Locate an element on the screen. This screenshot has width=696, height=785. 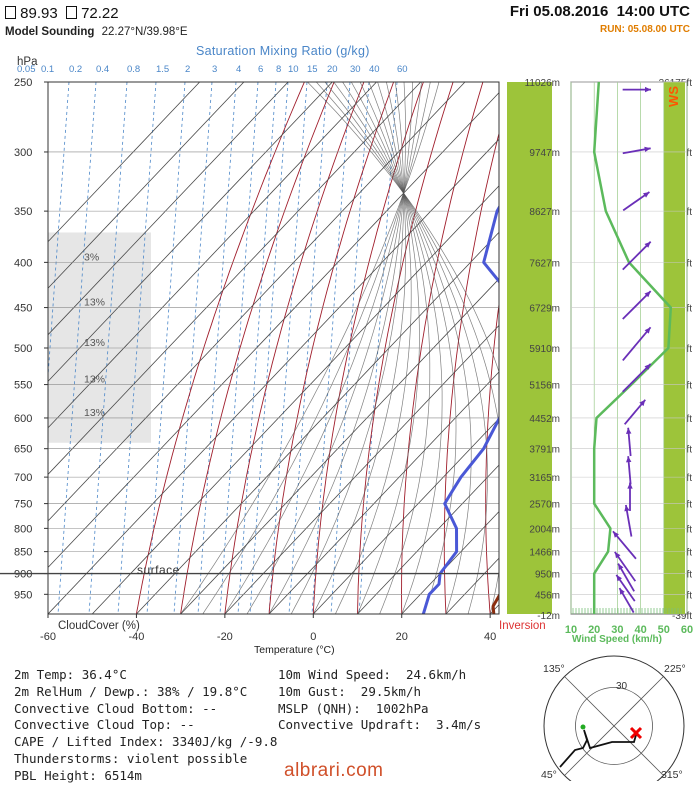
stat-label: Convective Cloud Bottom: is located at coordinates (108, 708).